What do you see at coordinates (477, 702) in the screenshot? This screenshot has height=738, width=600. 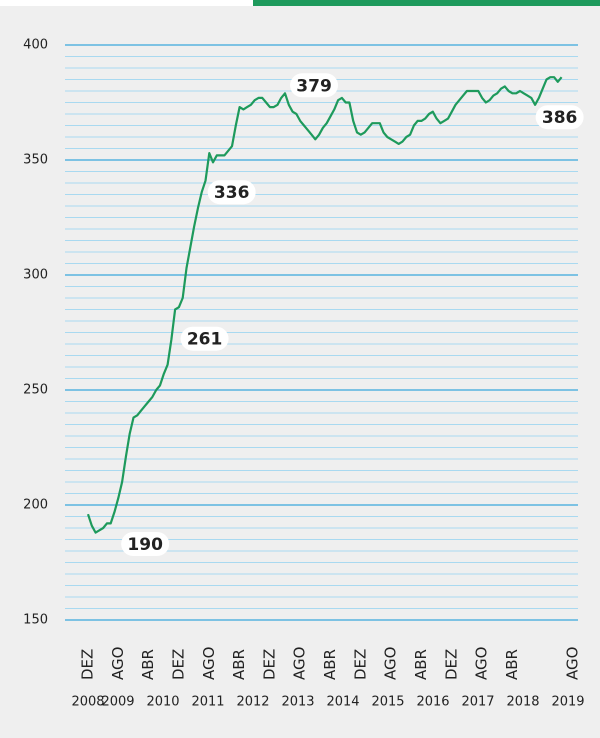 I see `year-label: 2017` at bounding box center [477, 702].